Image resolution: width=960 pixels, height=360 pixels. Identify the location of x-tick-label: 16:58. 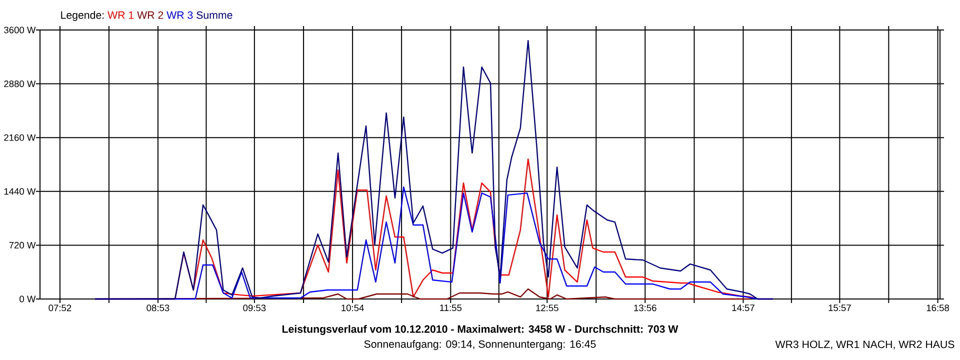
(938, 308).